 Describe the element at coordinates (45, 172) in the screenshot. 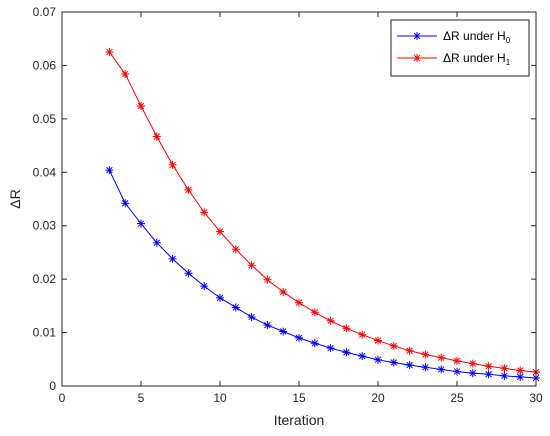

I see `y-tick-label: 0.04` at that location.